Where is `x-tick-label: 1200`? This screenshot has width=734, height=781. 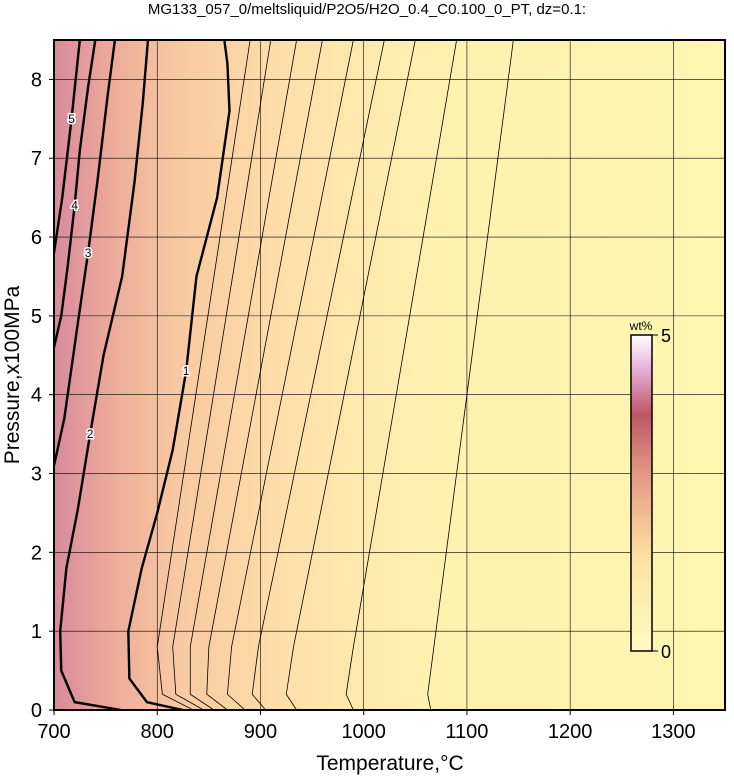
x-tick-label: 1200 is located at coordinates (570, 732).